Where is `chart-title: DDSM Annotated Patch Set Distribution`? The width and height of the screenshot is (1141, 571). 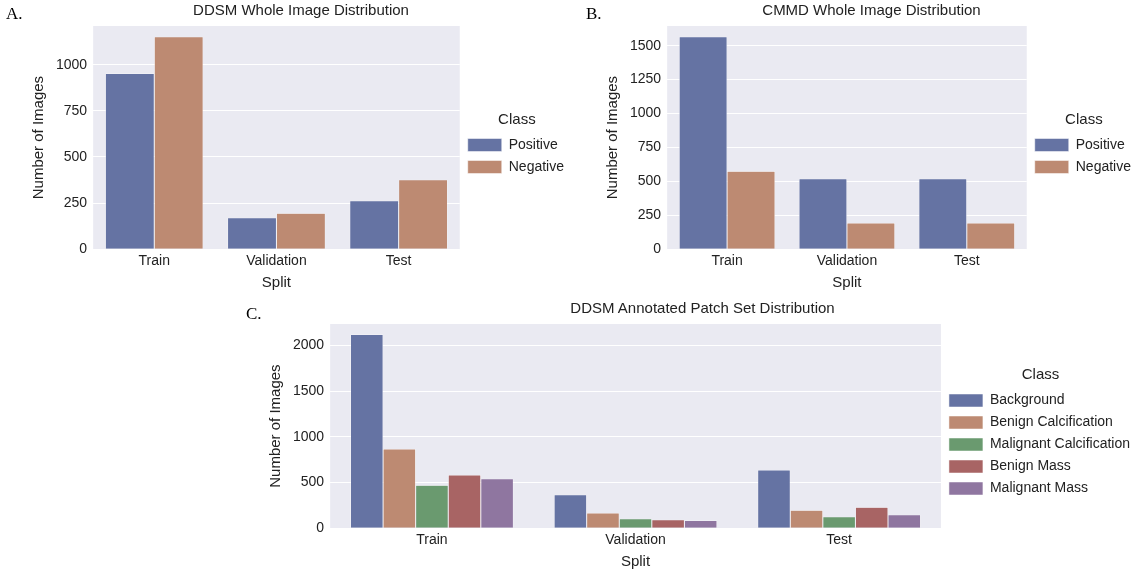
chart-title: DDSM Annotated Patch Set Distribution is located at coordinates (702, 308).